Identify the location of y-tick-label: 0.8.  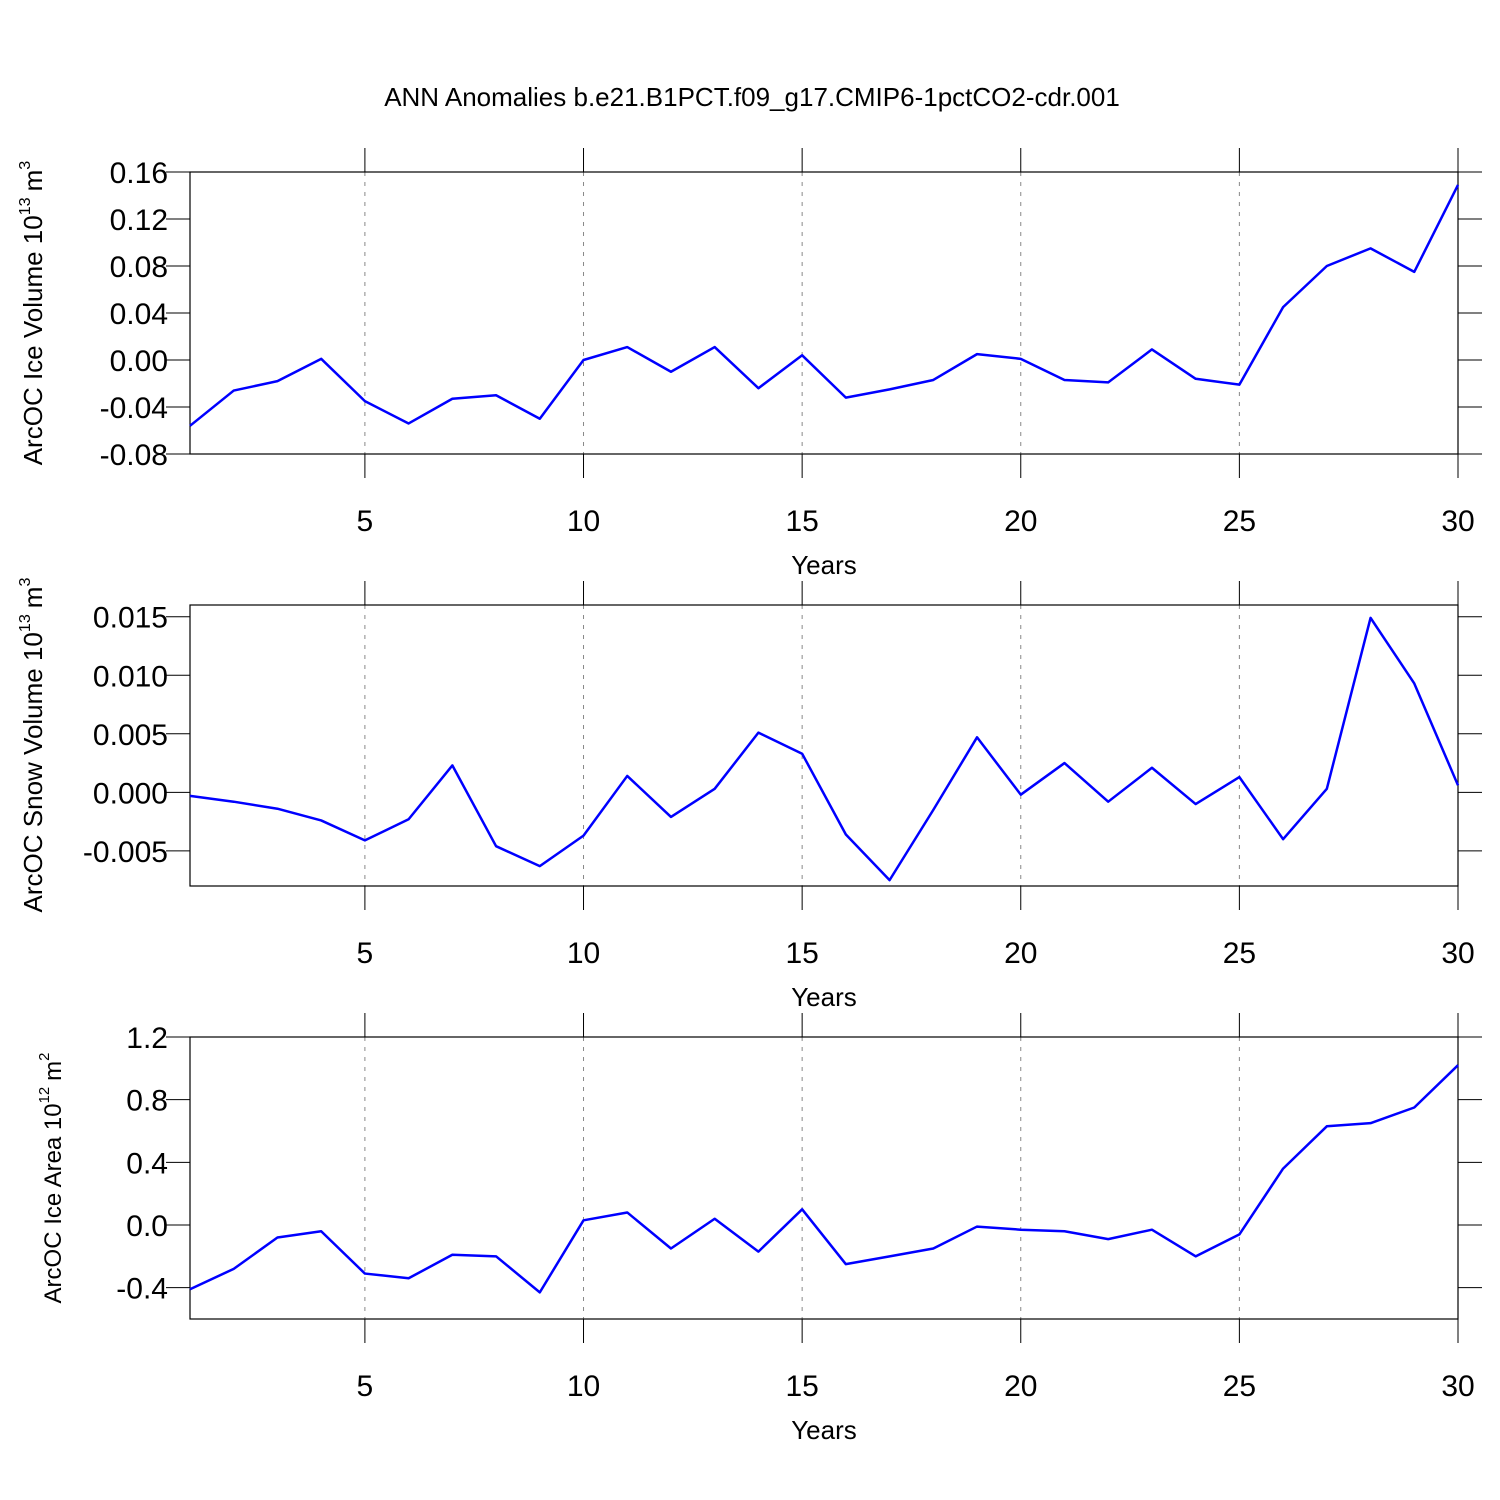
(147, 1101).